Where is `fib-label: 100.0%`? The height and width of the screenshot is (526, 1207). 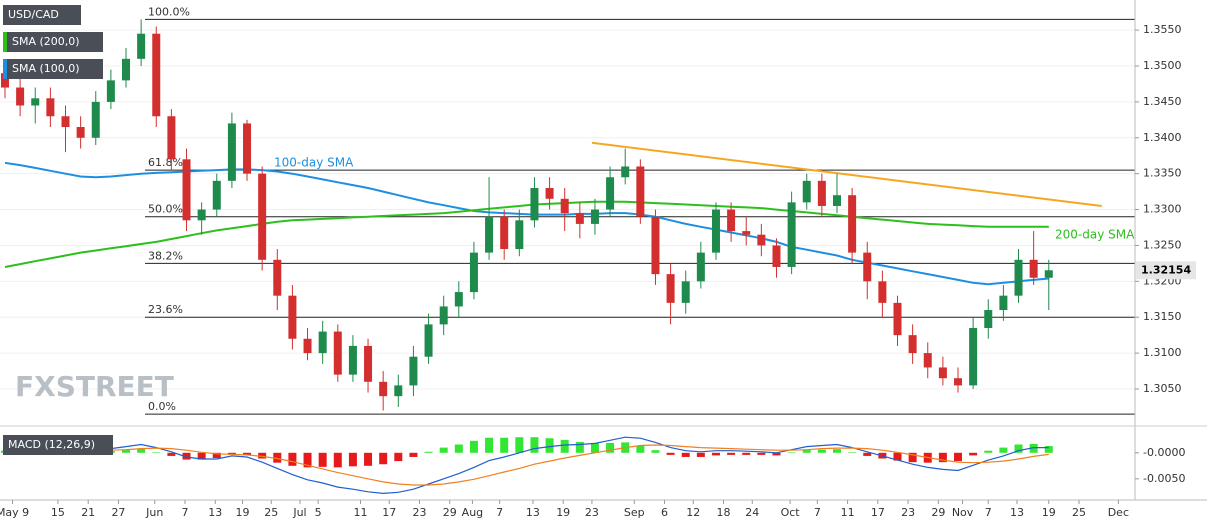
fib-label: 100.0% is located at coordinates (169, 11).